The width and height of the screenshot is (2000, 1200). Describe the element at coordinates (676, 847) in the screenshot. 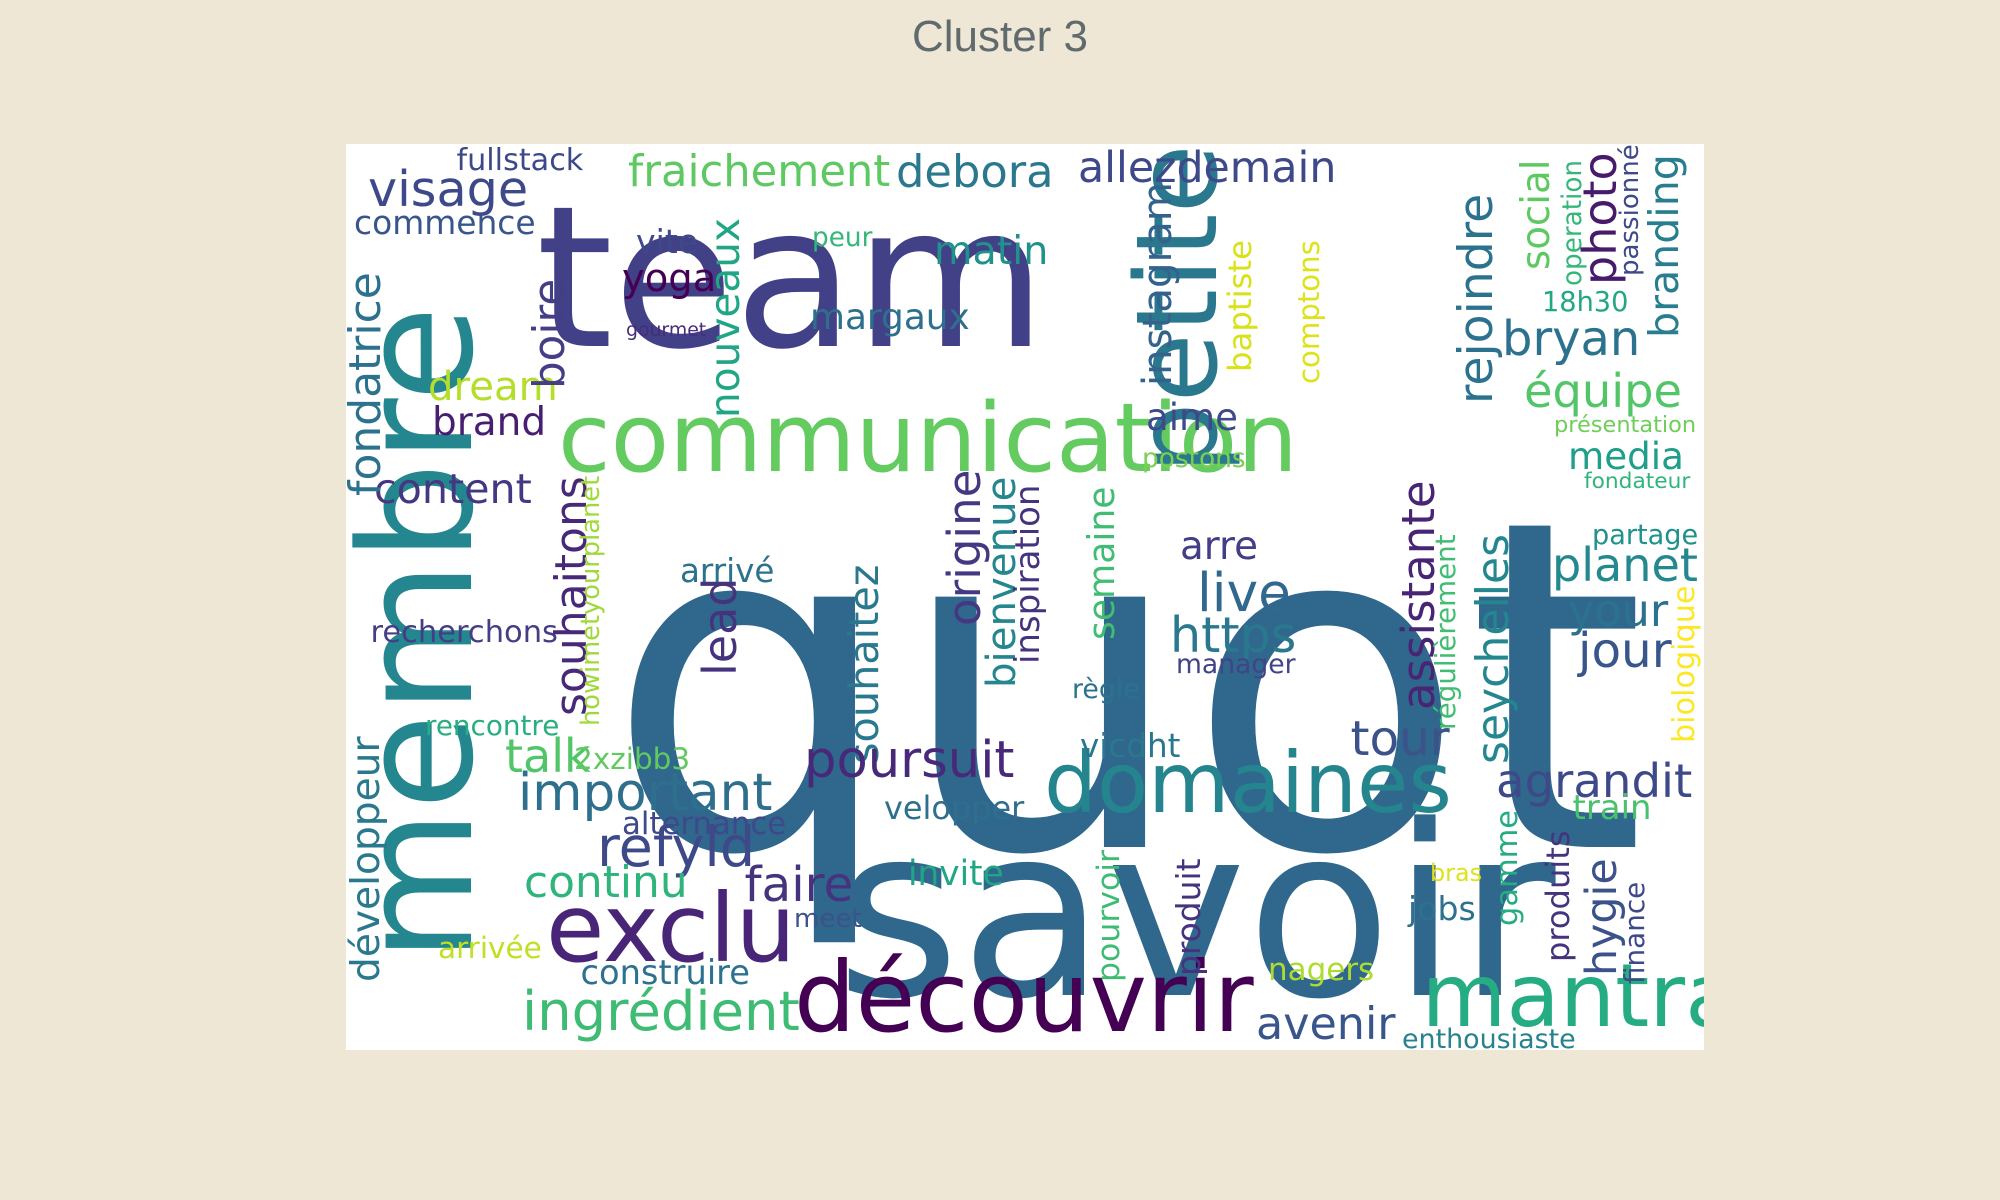

I see `cloud-word: refyld` at that location.